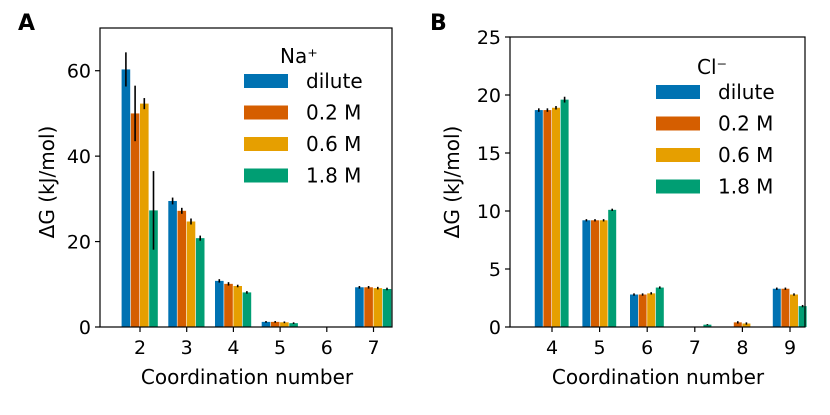 The image size is (830, 415). I want to click on legend-title: Cl⁻, so click(712, 67).